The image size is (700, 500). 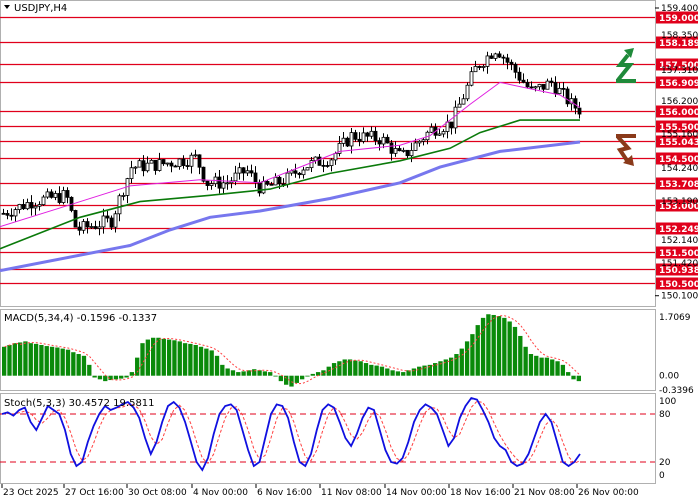 I want to click on price-tick-label: 158.350, so click(x=679, y=36).